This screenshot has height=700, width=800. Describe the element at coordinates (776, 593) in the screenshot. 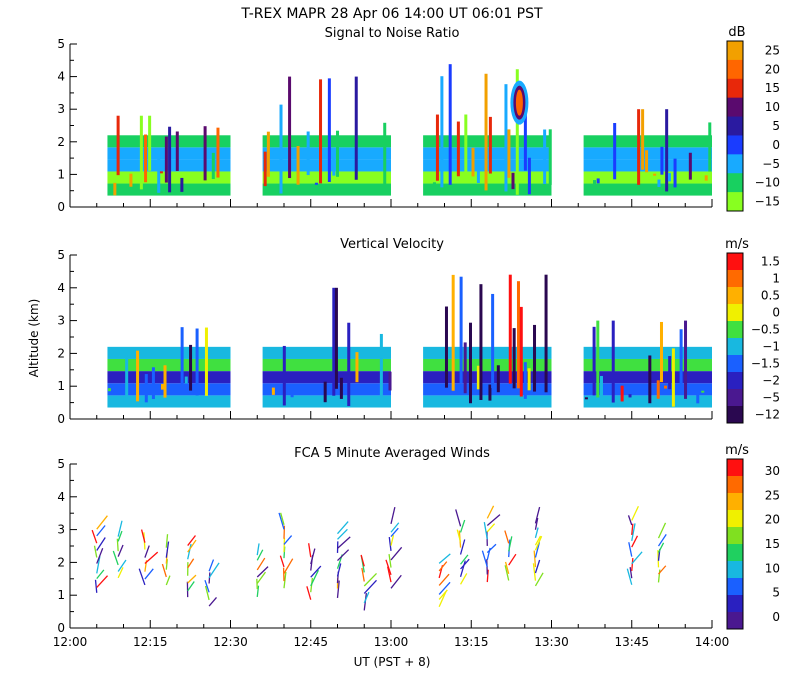

I see `colorbar-label: 5` at that location.